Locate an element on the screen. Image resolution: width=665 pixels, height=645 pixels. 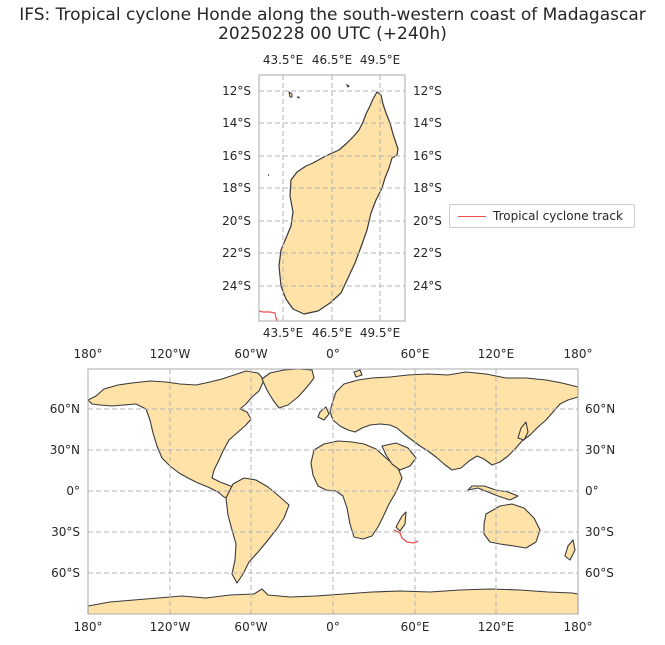
regional-cyclone-track is located at coordinates (268, 316).